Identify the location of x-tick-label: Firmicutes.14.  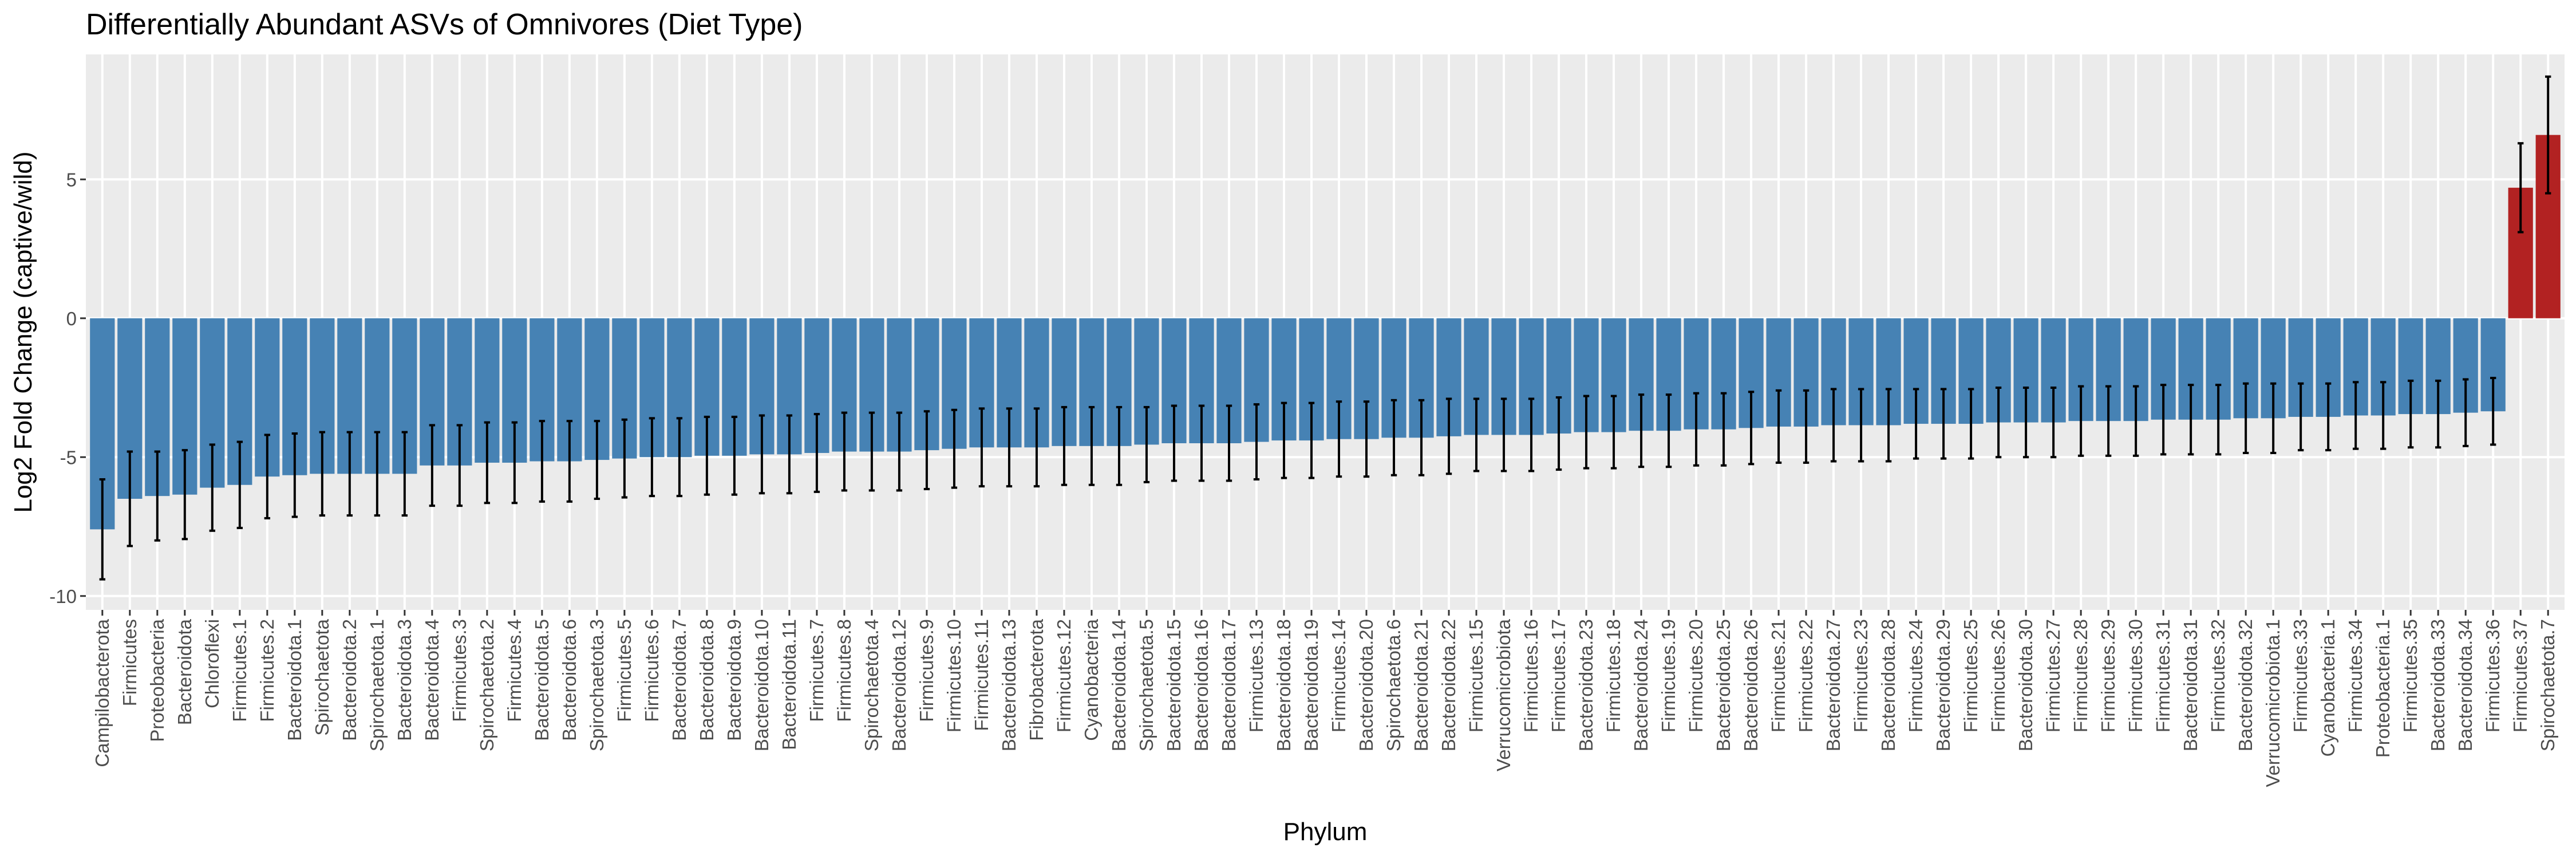
(1338, 676).